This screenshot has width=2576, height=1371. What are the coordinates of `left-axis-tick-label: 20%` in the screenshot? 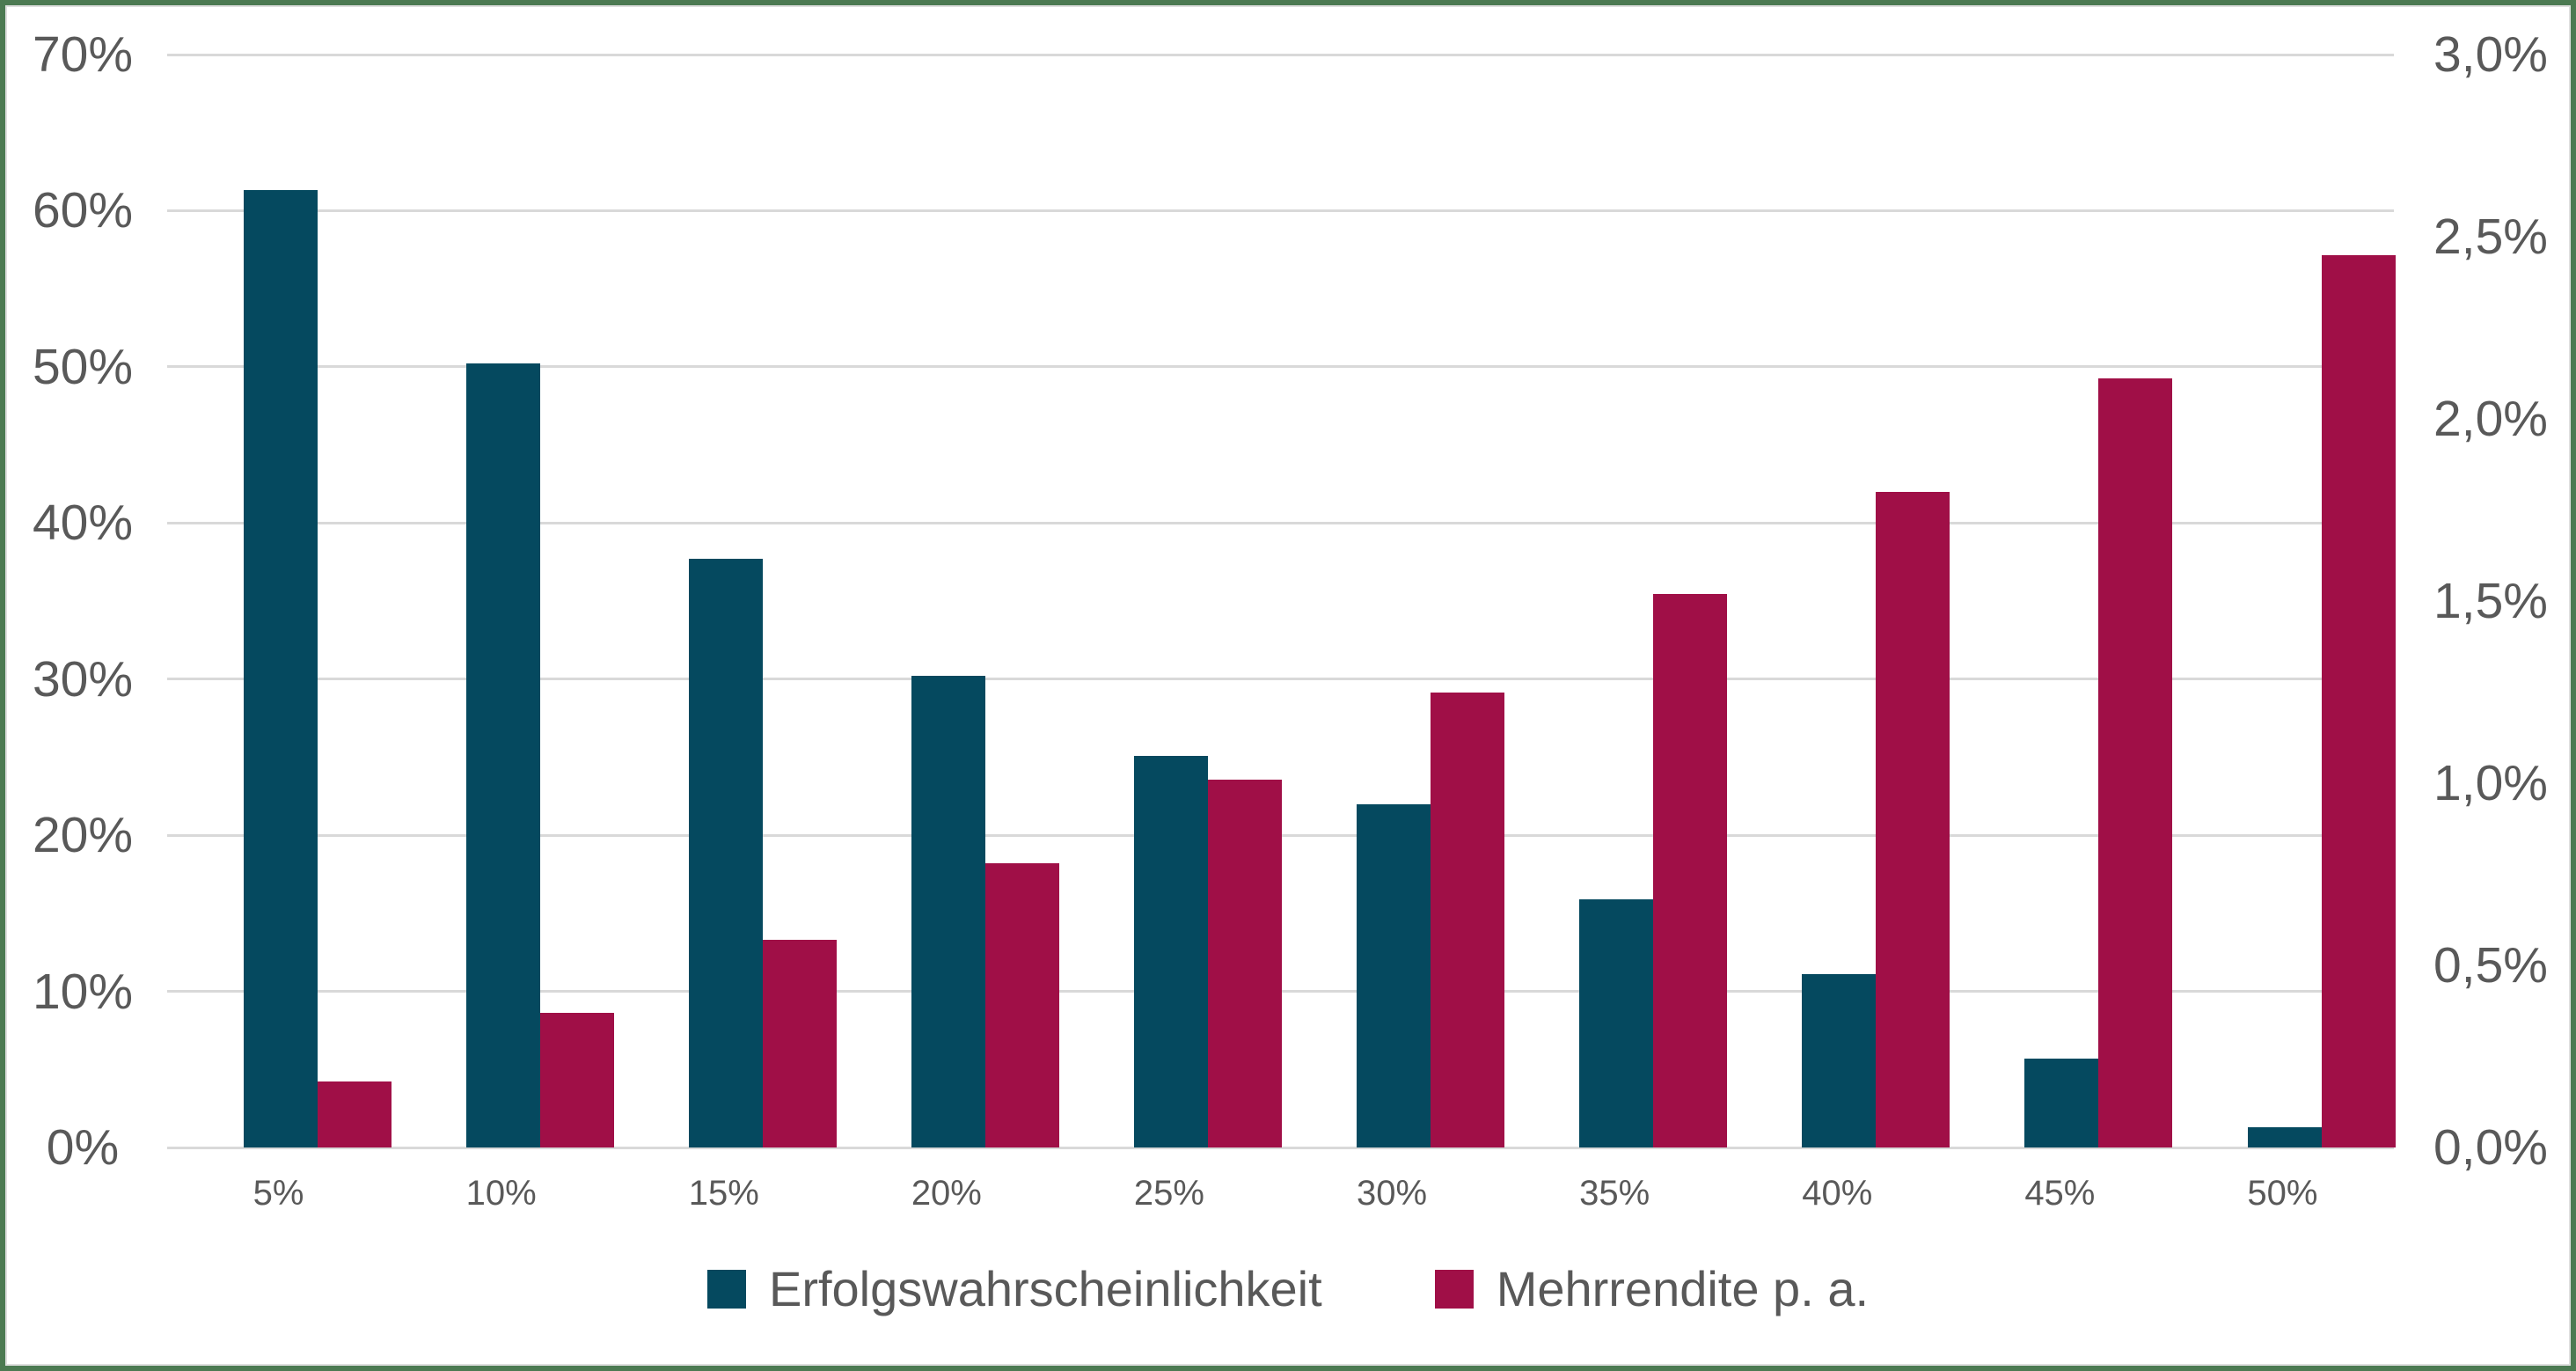 It's located at (83, 835).